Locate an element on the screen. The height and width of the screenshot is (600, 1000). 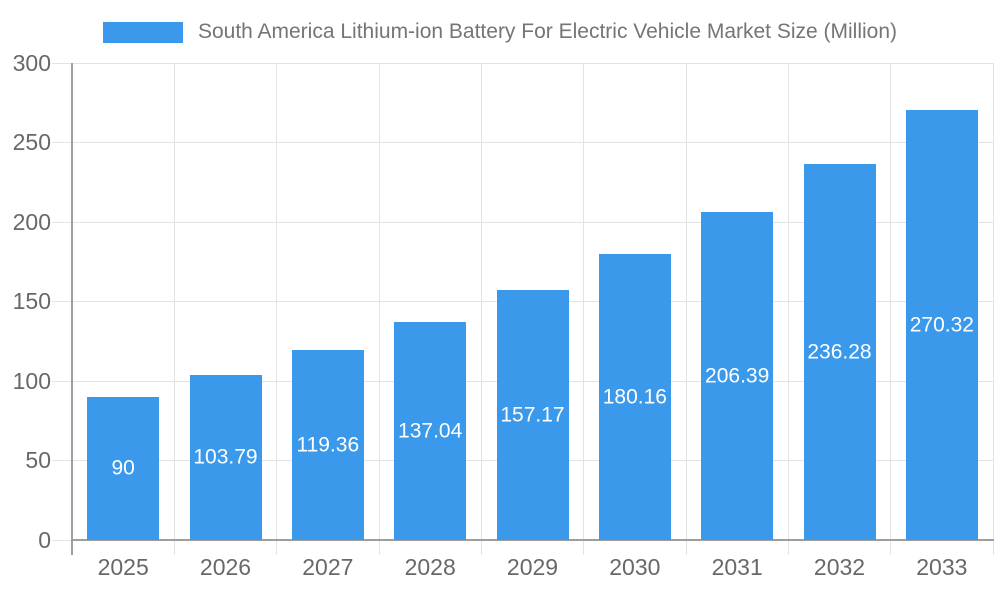
y-axis-line is located at coordinates (72, 309).